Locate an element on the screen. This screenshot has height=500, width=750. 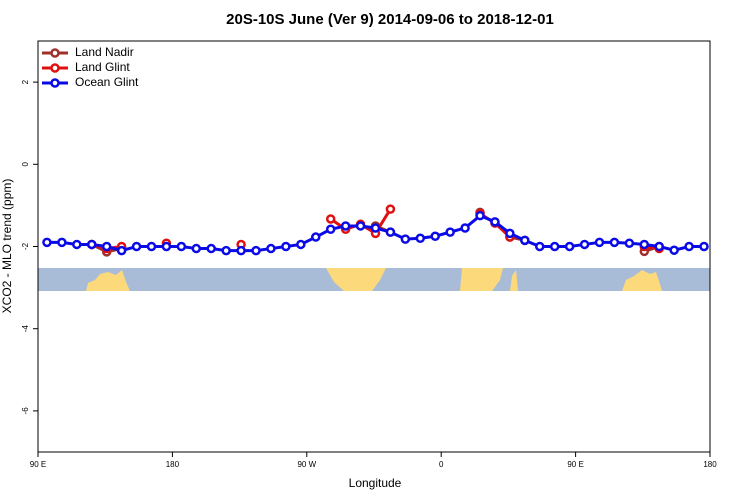
y-tick-label: 2 is located at coordinates (25, 81).